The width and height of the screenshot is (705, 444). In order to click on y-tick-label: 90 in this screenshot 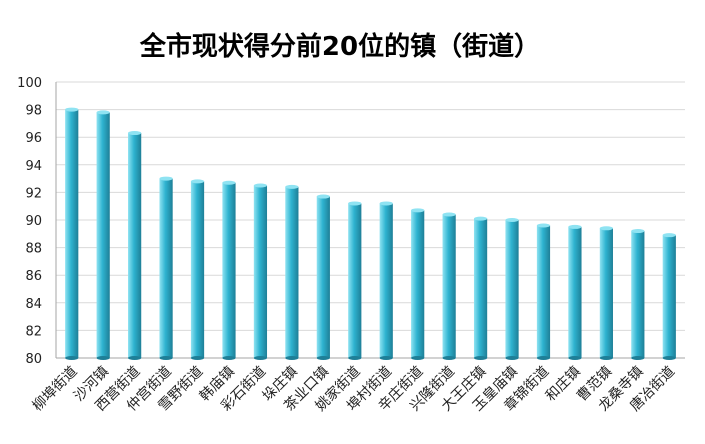, I will do `click(33, 221)`.